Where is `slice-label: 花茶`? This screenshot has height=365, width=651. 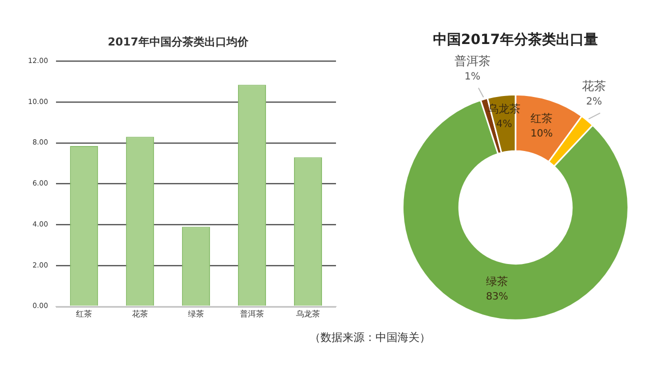 slice-label: 花茶 is located at coordinates (594, 86).